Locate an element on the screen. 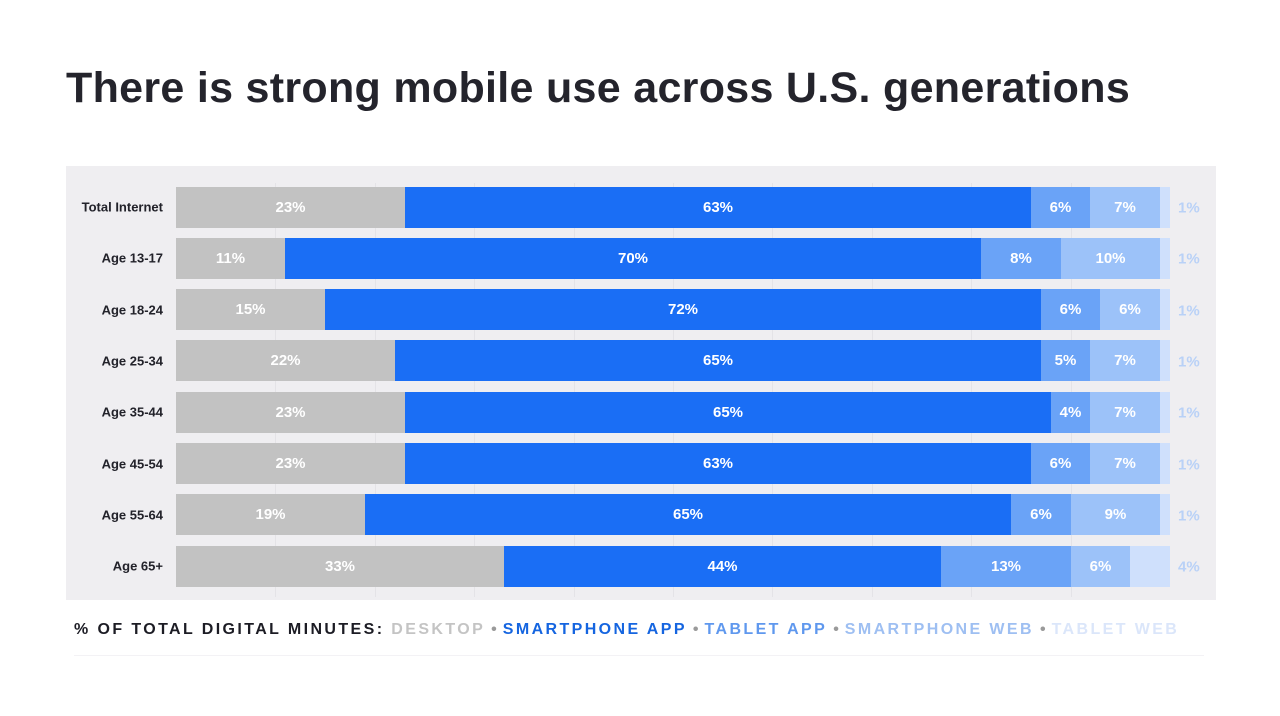 The width and height of the screenshot is (1280, 716). bar-segment-tablet-app: 5% is located at coordinates (1065, 360).